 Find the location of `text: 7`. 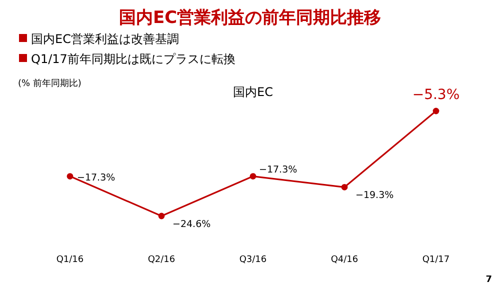

text: 7 is located at coordinates (489, 280).